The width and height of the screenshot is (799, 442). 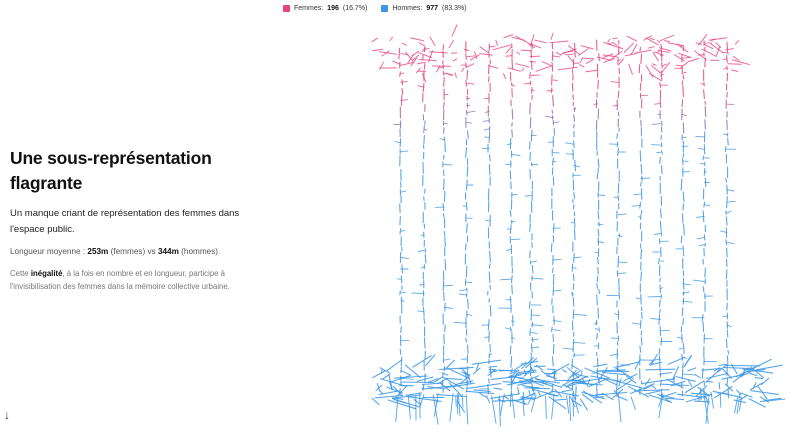 What do you see at coordinates (375, 8) in the screenshot?
I see `legend: Femmes: 196 (16.7%) Hommes: 977 (83.3%)` at bounding box center [375, 8].